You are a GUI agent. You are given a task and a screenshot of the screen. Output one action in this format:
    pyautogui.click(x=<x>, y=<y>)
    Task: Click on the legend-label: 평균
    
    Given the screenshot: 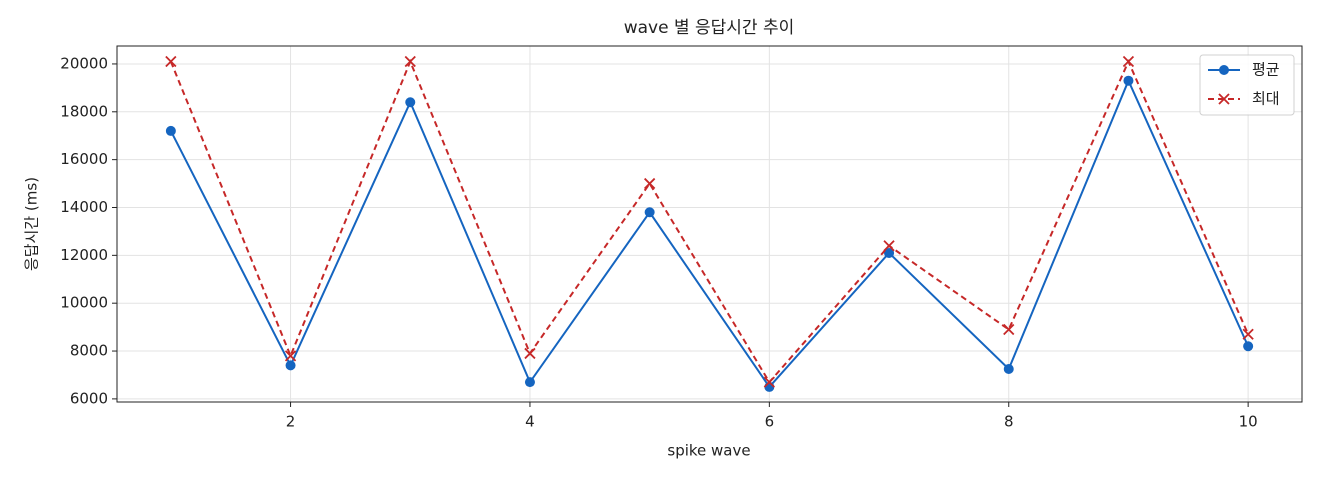 What is the action you would take?
    pyautogui.click(x=1266, y=70)
    